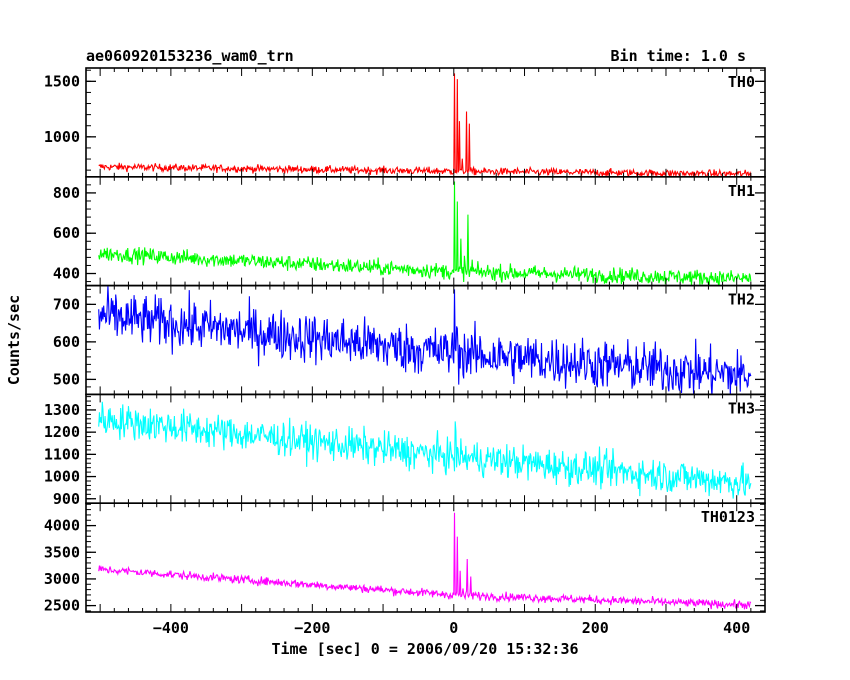  What do you see at coordinates (312, 628) in the screenshot?
I see `x-tick-label: −200` at bounding box center [312, 628].